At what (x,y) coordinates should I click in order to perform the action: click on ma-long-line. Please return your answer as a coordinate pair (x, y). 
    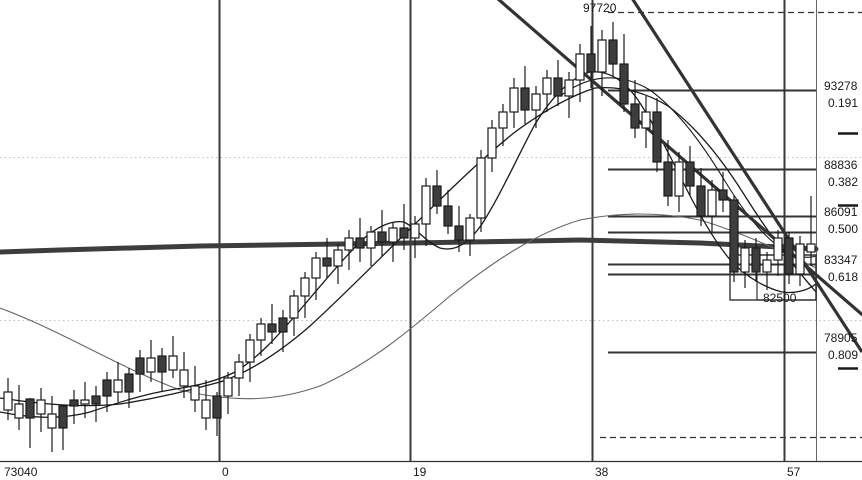
    Looking at the image, I should click on (409, 246).